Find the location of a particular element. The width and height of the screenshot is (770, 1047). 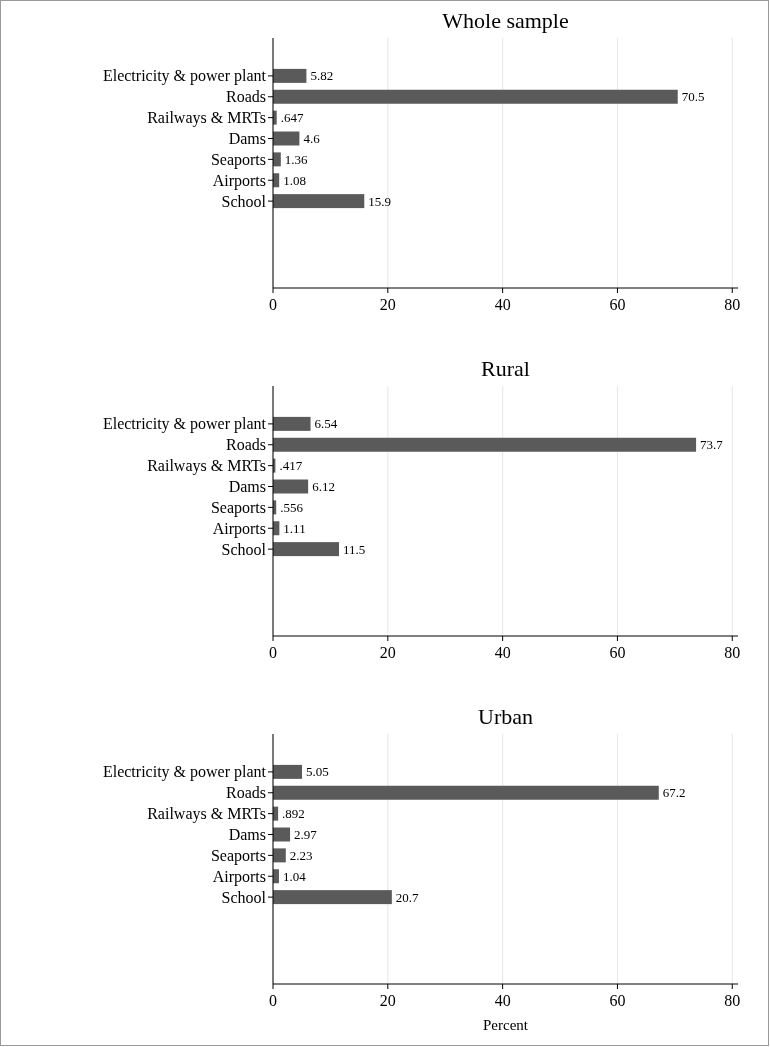

data-label: 67.2 is located at coordinates (674, 793).